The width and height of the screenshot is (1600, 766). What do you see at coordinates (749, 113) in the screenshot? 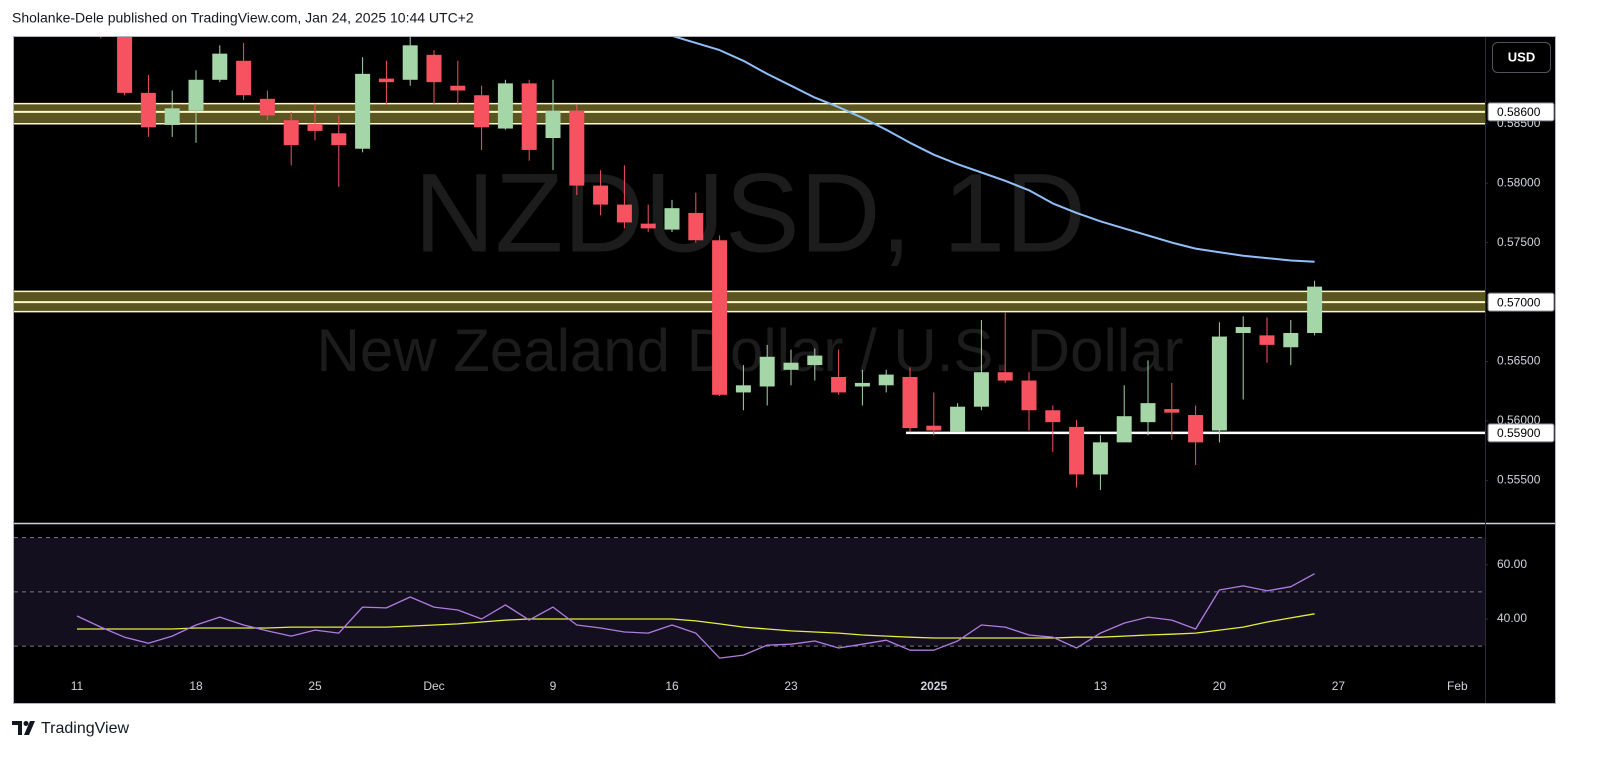
I see `level-zone` at bounding box center [749, 113].